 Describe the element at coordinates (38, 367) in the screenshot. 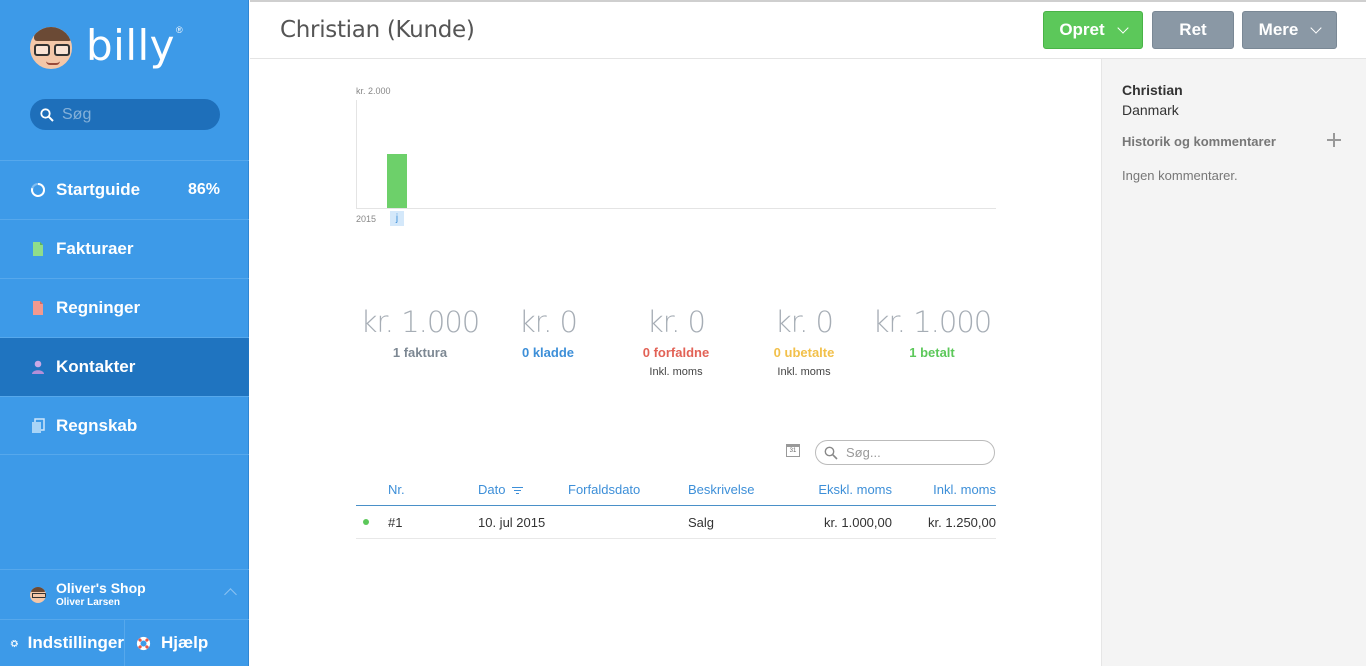

I see `person-icon` at that location.